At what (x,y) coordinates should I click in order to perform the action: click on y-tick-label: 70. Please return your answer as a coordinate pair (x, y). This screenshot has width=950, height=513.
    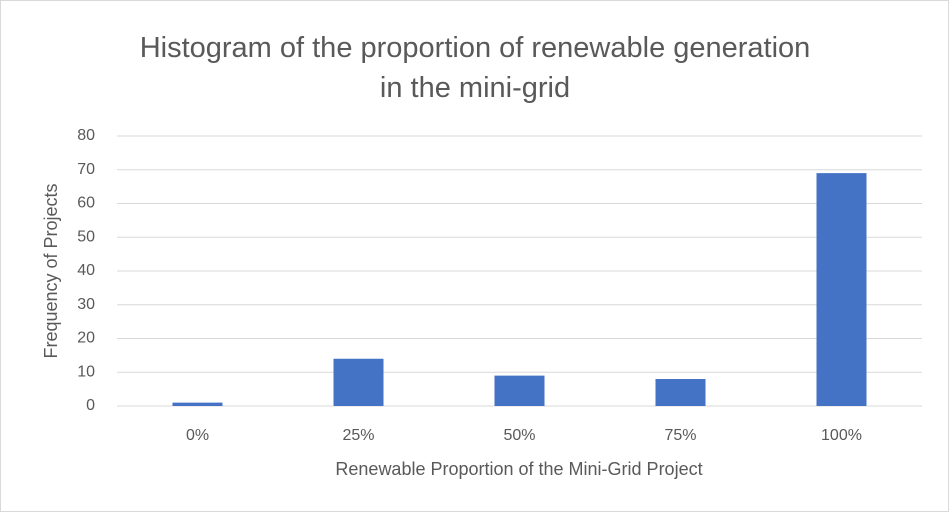
    Looking at the image, I should click on (86, 169).